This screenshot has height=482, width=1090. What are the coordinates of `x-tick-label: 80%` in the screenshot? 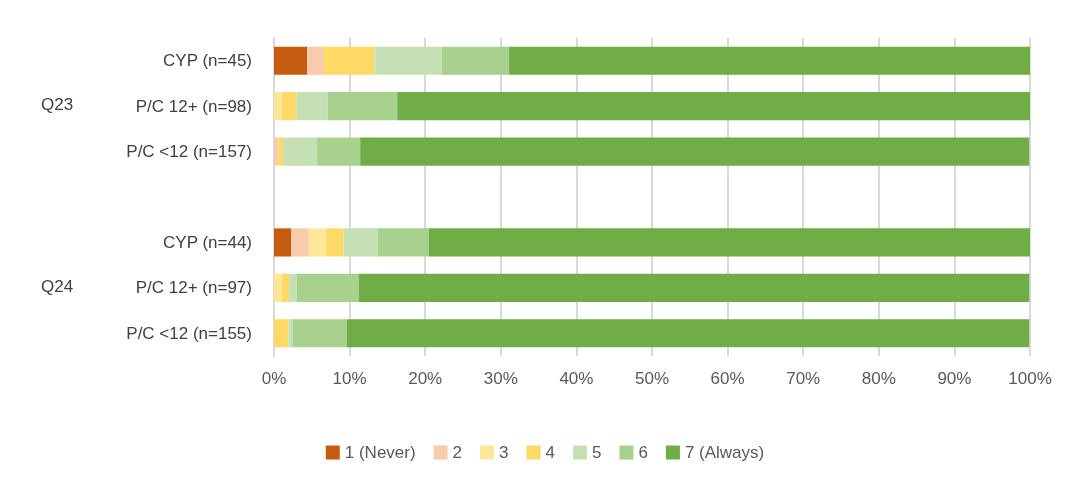 It's located at (878, 378).